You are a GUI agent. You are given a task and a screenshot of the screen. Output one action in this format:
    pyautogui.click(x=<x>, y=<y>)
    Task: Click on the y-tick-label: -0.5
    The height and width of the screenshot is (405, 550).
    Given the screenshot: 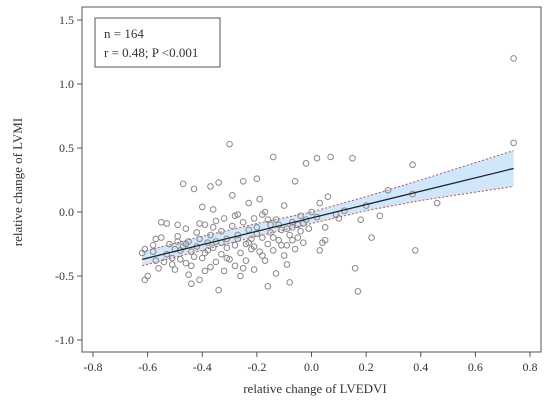 What is the action you would take?
    pyautogui.click(x=64, y=276)
    